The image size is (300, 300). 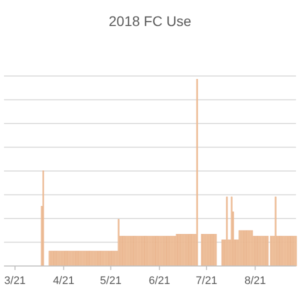 I want to click on x-tick-label: 6/21, so click(x=159, y=281).